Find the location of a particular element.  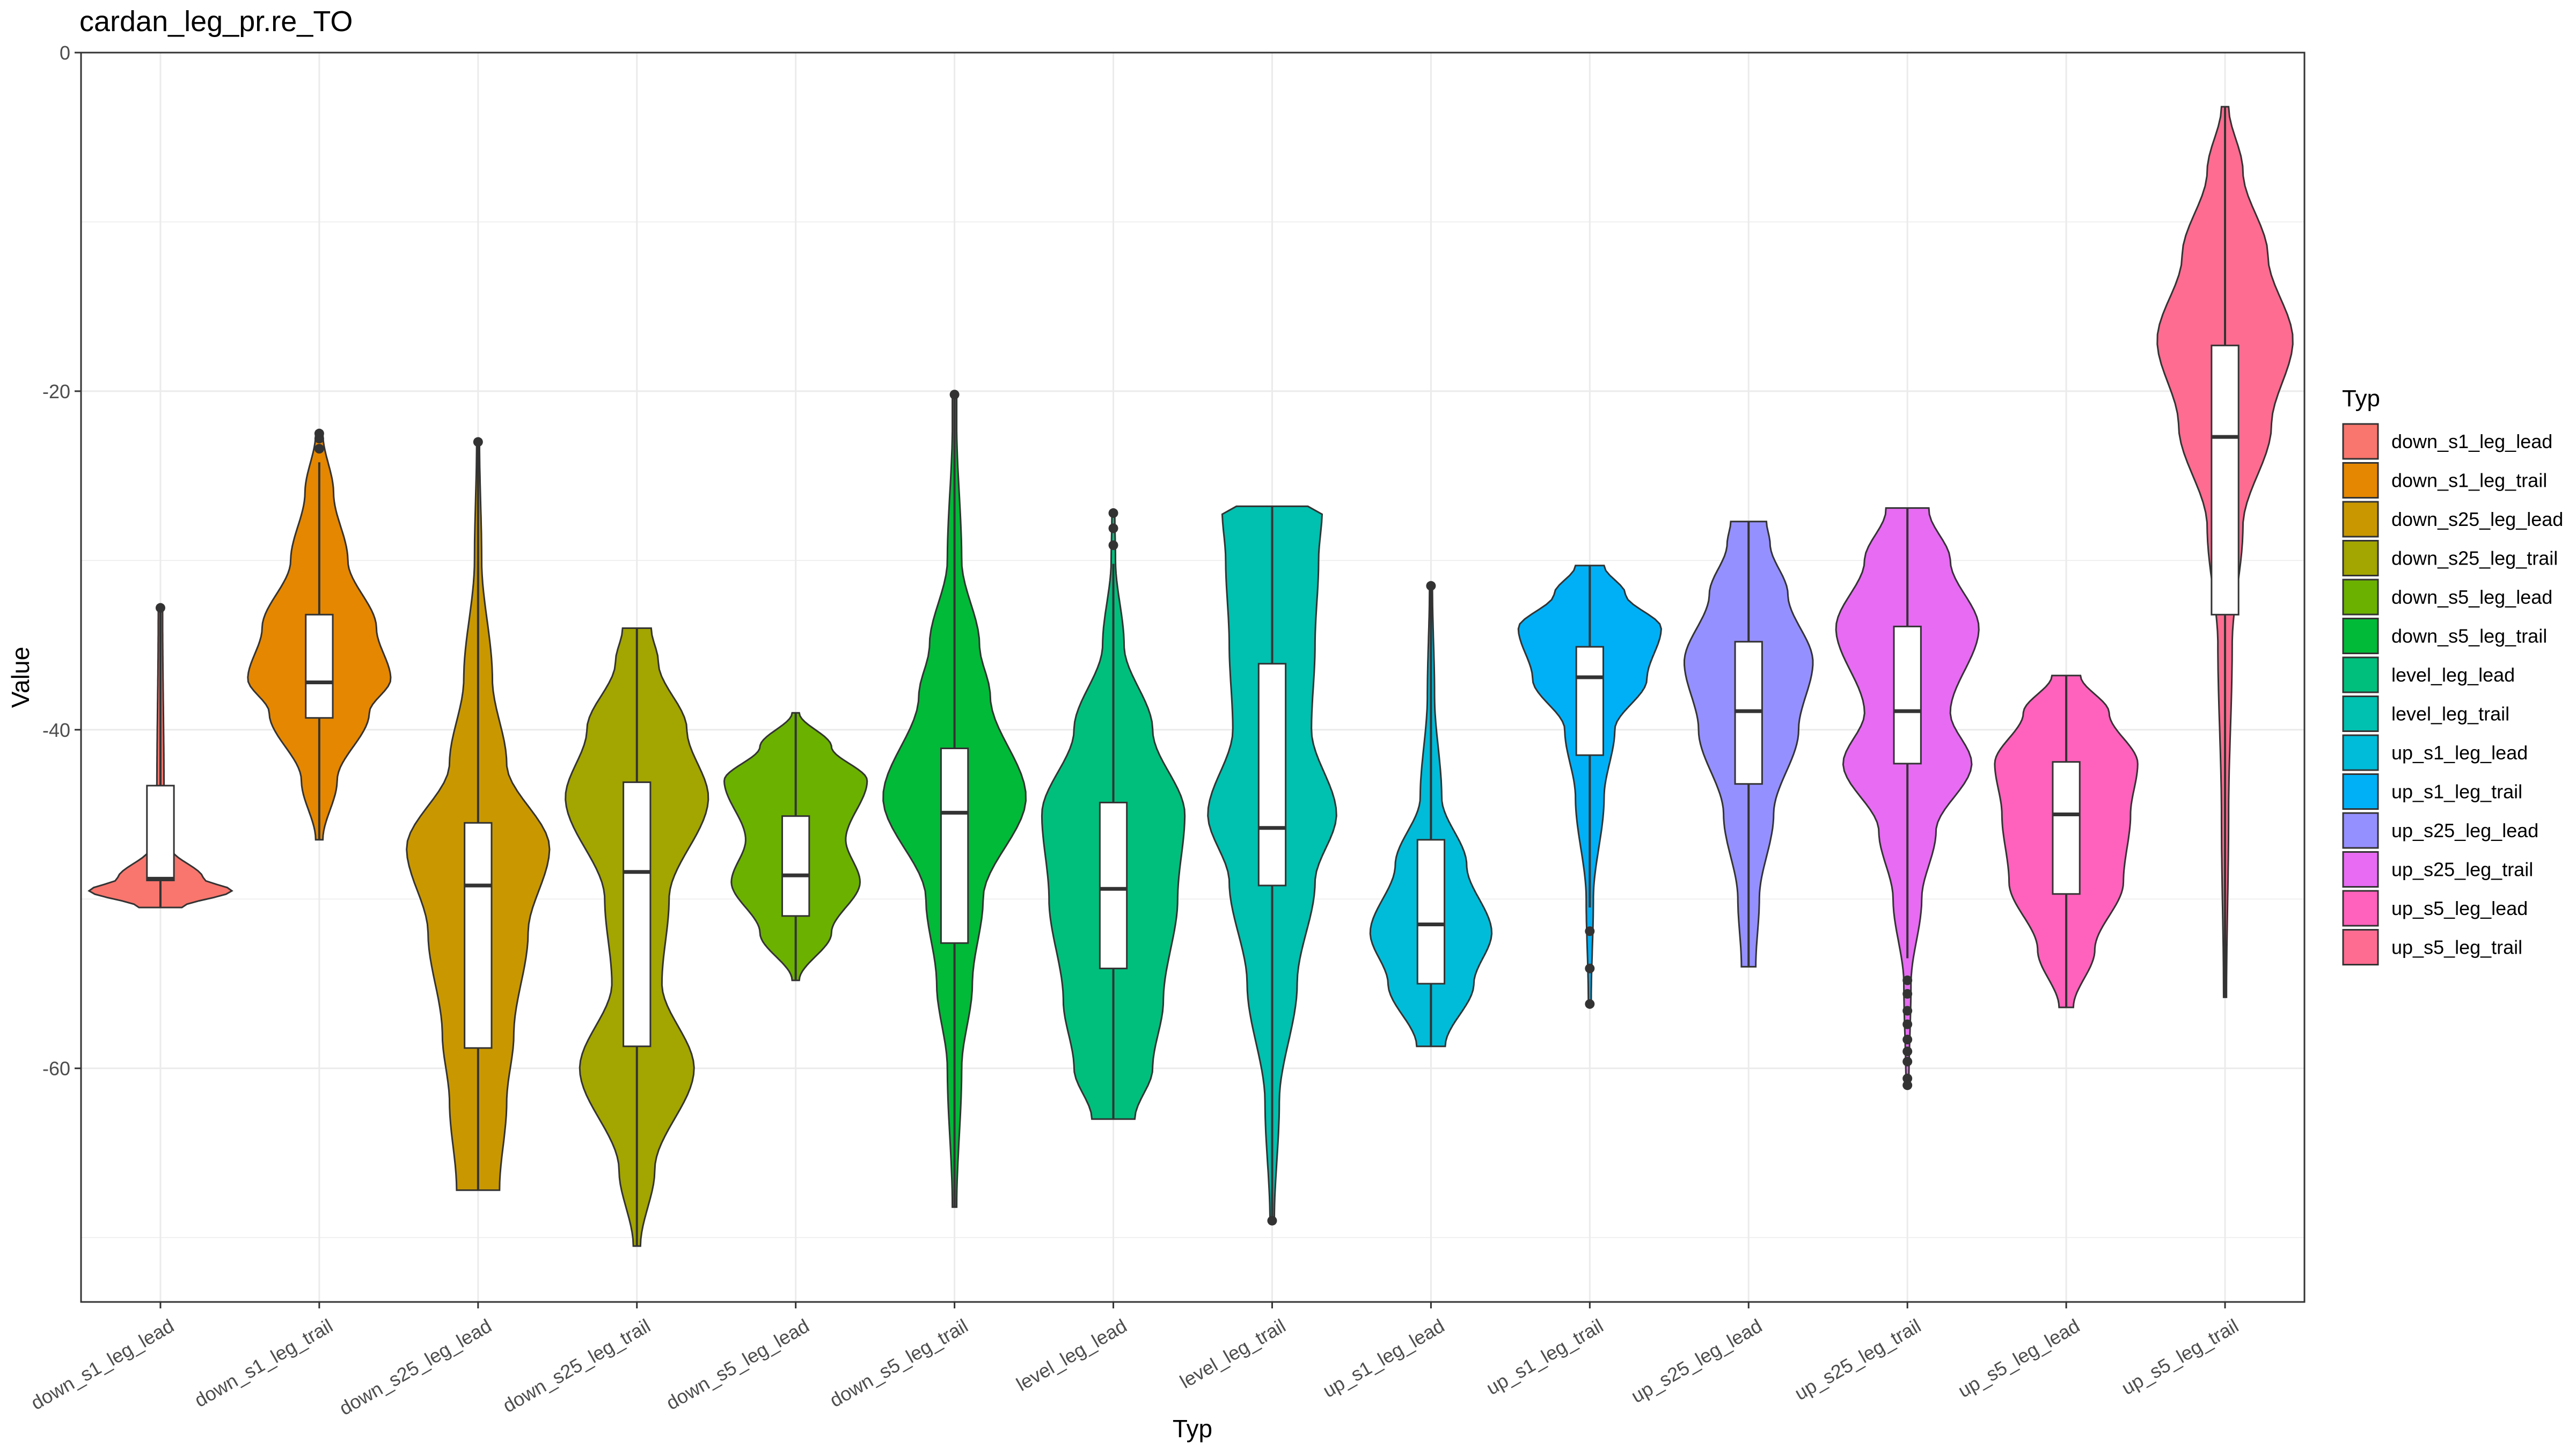

legend-item-down_s5_leg_lead: down_s5_leg_lead is located at coordinates (2447, 597).